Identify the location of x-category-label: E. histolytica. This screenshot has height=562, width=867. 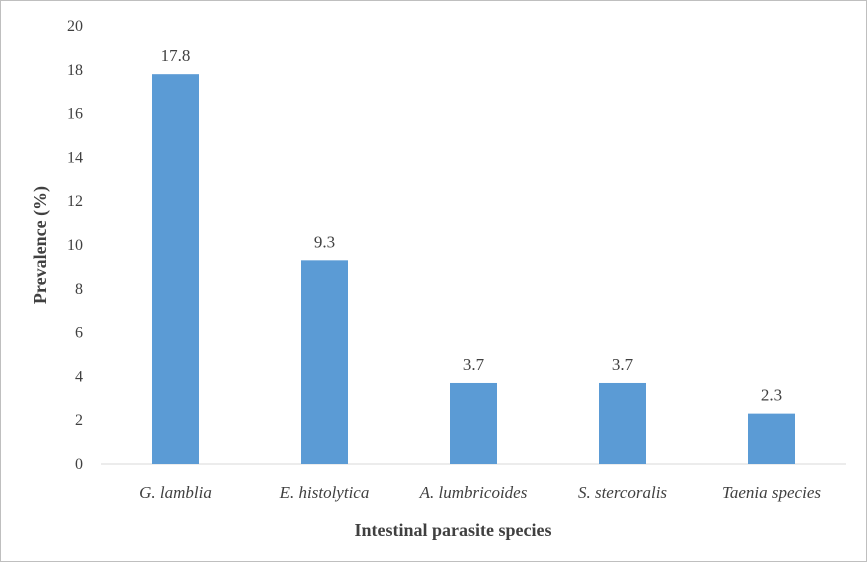
(324, 492).